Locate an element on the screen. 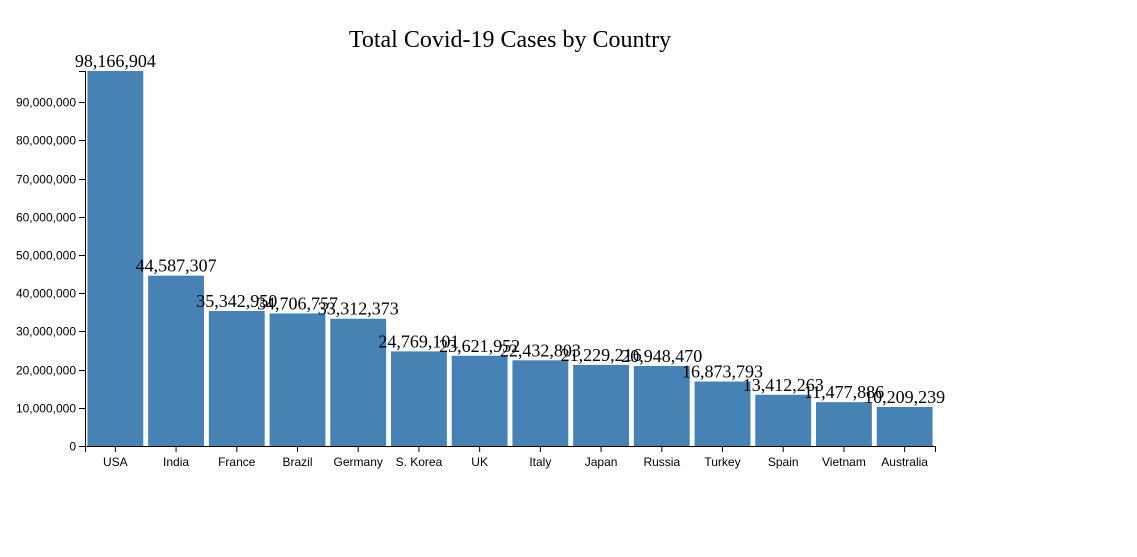 The image size is (1137, 557). x-tick-label: USA is located at coordinates (115, 462).